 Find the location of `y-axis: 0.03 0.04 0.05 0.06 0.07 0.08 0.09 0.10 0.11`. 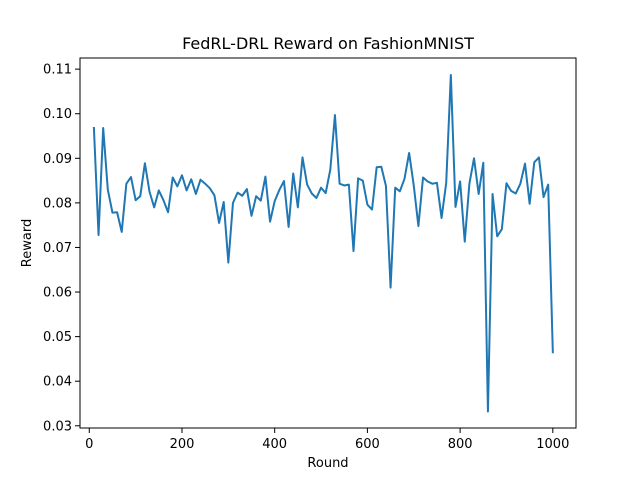

y-axis: 0.03 0.04 0.05 0.06 0.07 0.08 0.09 0.10 0.11 is located at coordinates (61, 248).